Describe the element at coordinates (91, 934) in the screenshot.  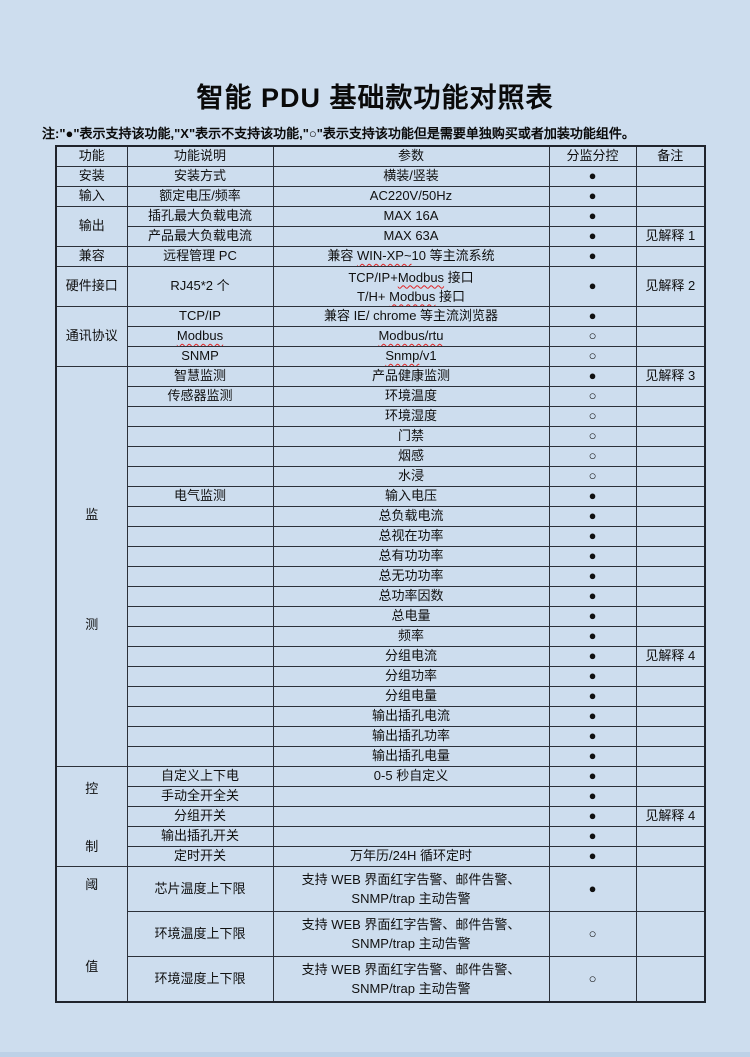
I see `function-cell-threshold: 阈 值` at that location.